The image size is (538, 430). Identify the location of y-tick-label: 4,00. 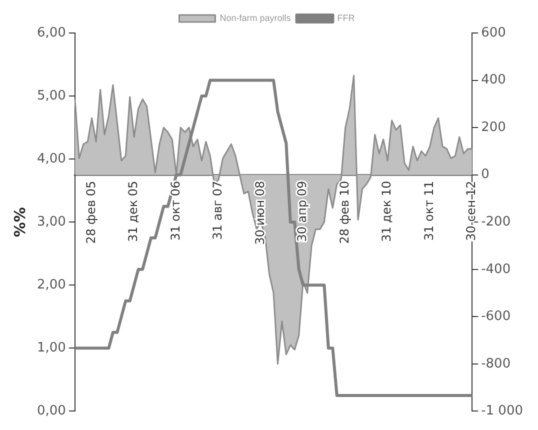
(51, 158).